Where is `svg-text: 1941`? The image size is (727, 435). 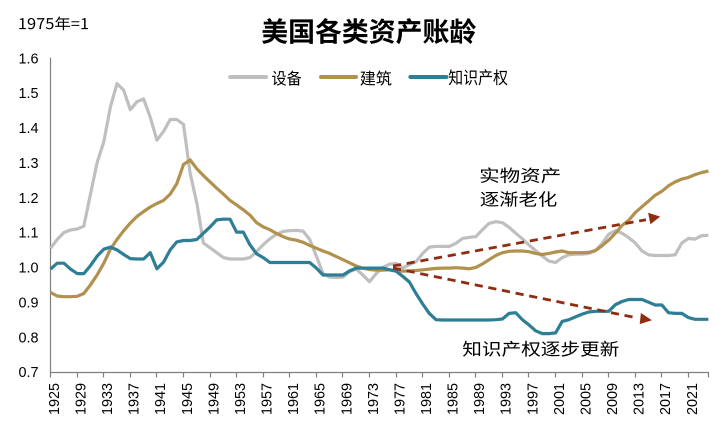 svg-text: 1941 is located at coordinates (161, 399).